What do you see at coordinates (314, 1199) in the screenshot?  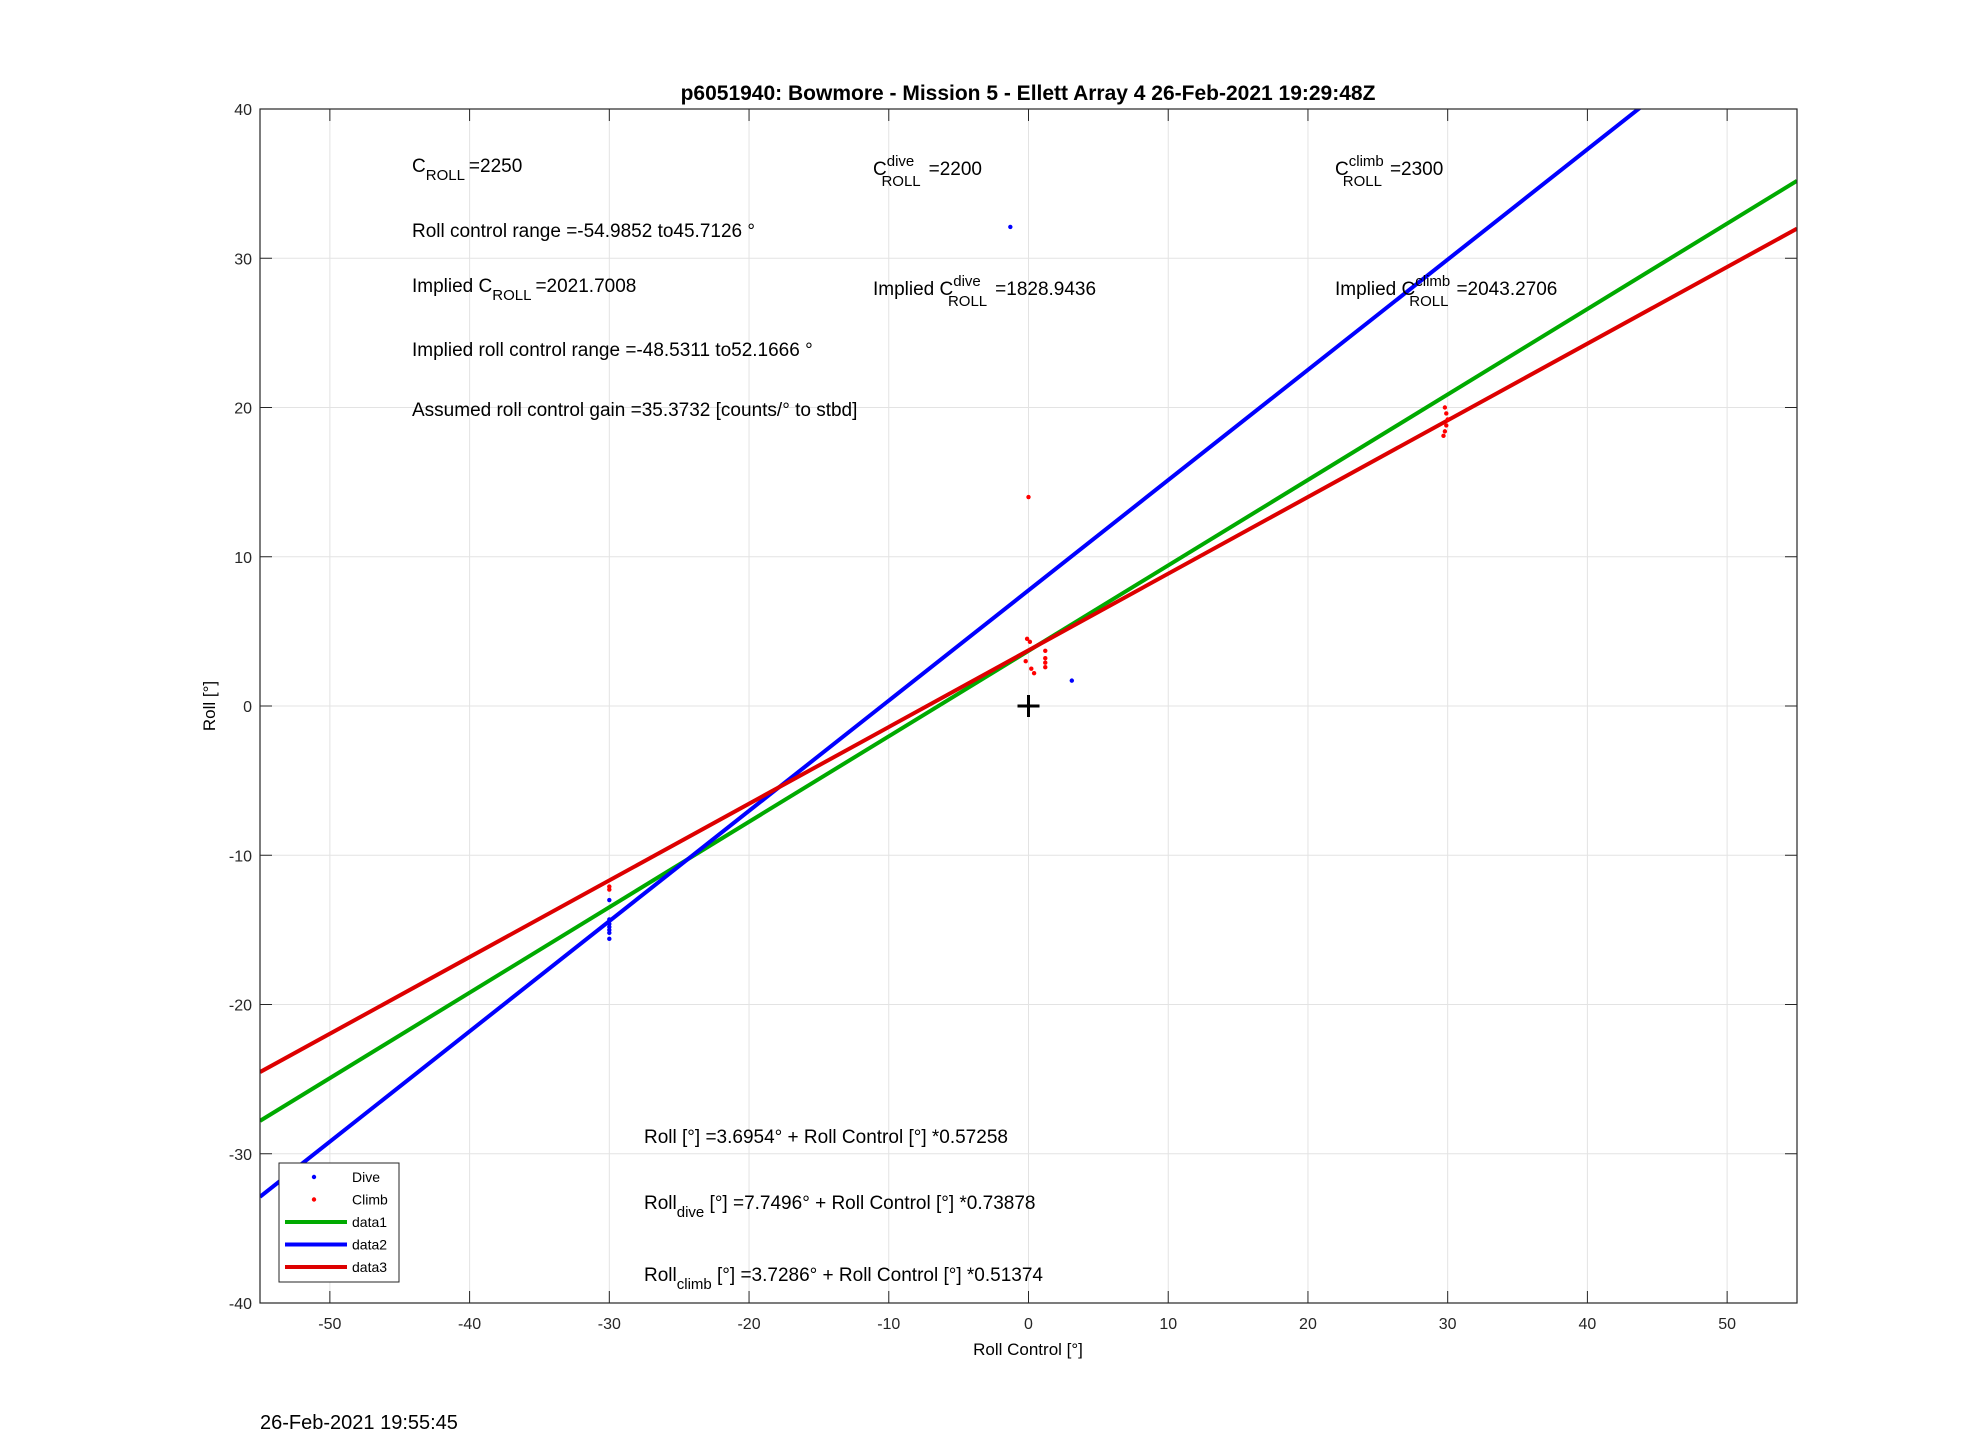 I see `legend-marker-climb` at bounding box center [314, 1199].